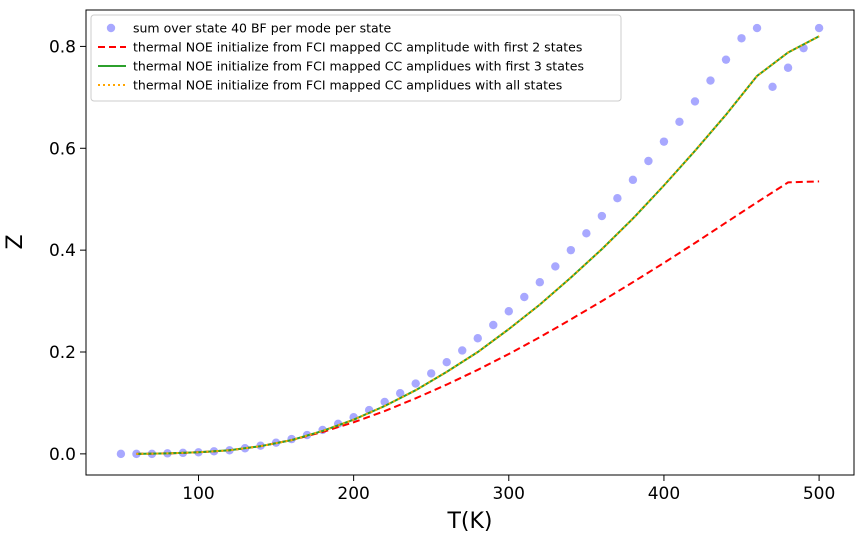  What do you see at coordinates (62, 353) in the screenshot?
I see `y-tick-label: 0.2` at bounding box center [62, 353].